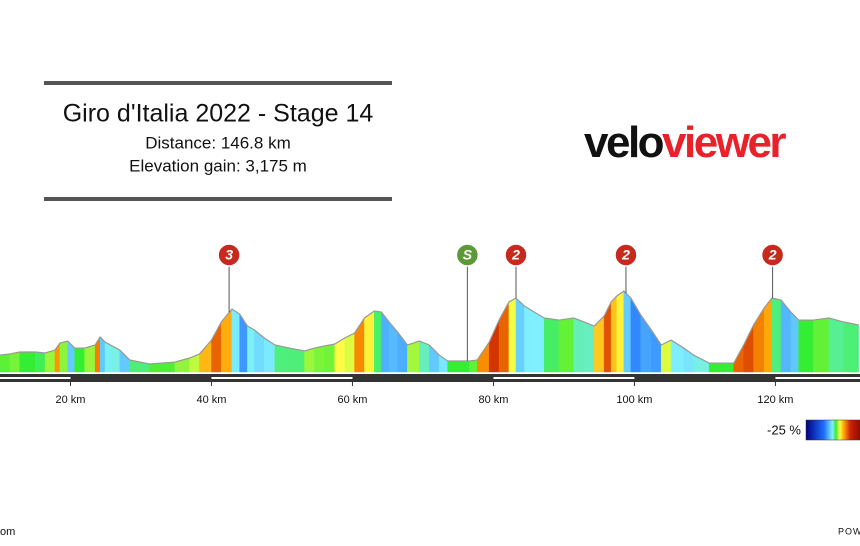 The width and height of the screenshot is (860, 546). I want to click on legend-label: -25 %, so click(784, 429).